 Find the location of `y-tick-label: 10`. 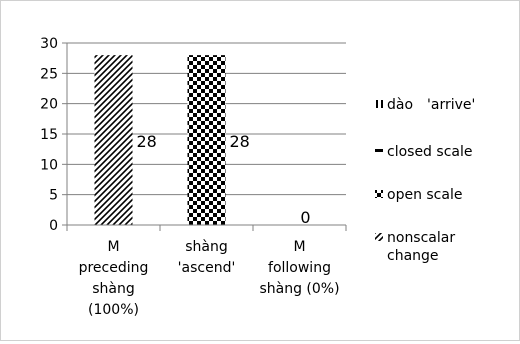

y-tick-label: 10 is located at coordinates (49, 165).